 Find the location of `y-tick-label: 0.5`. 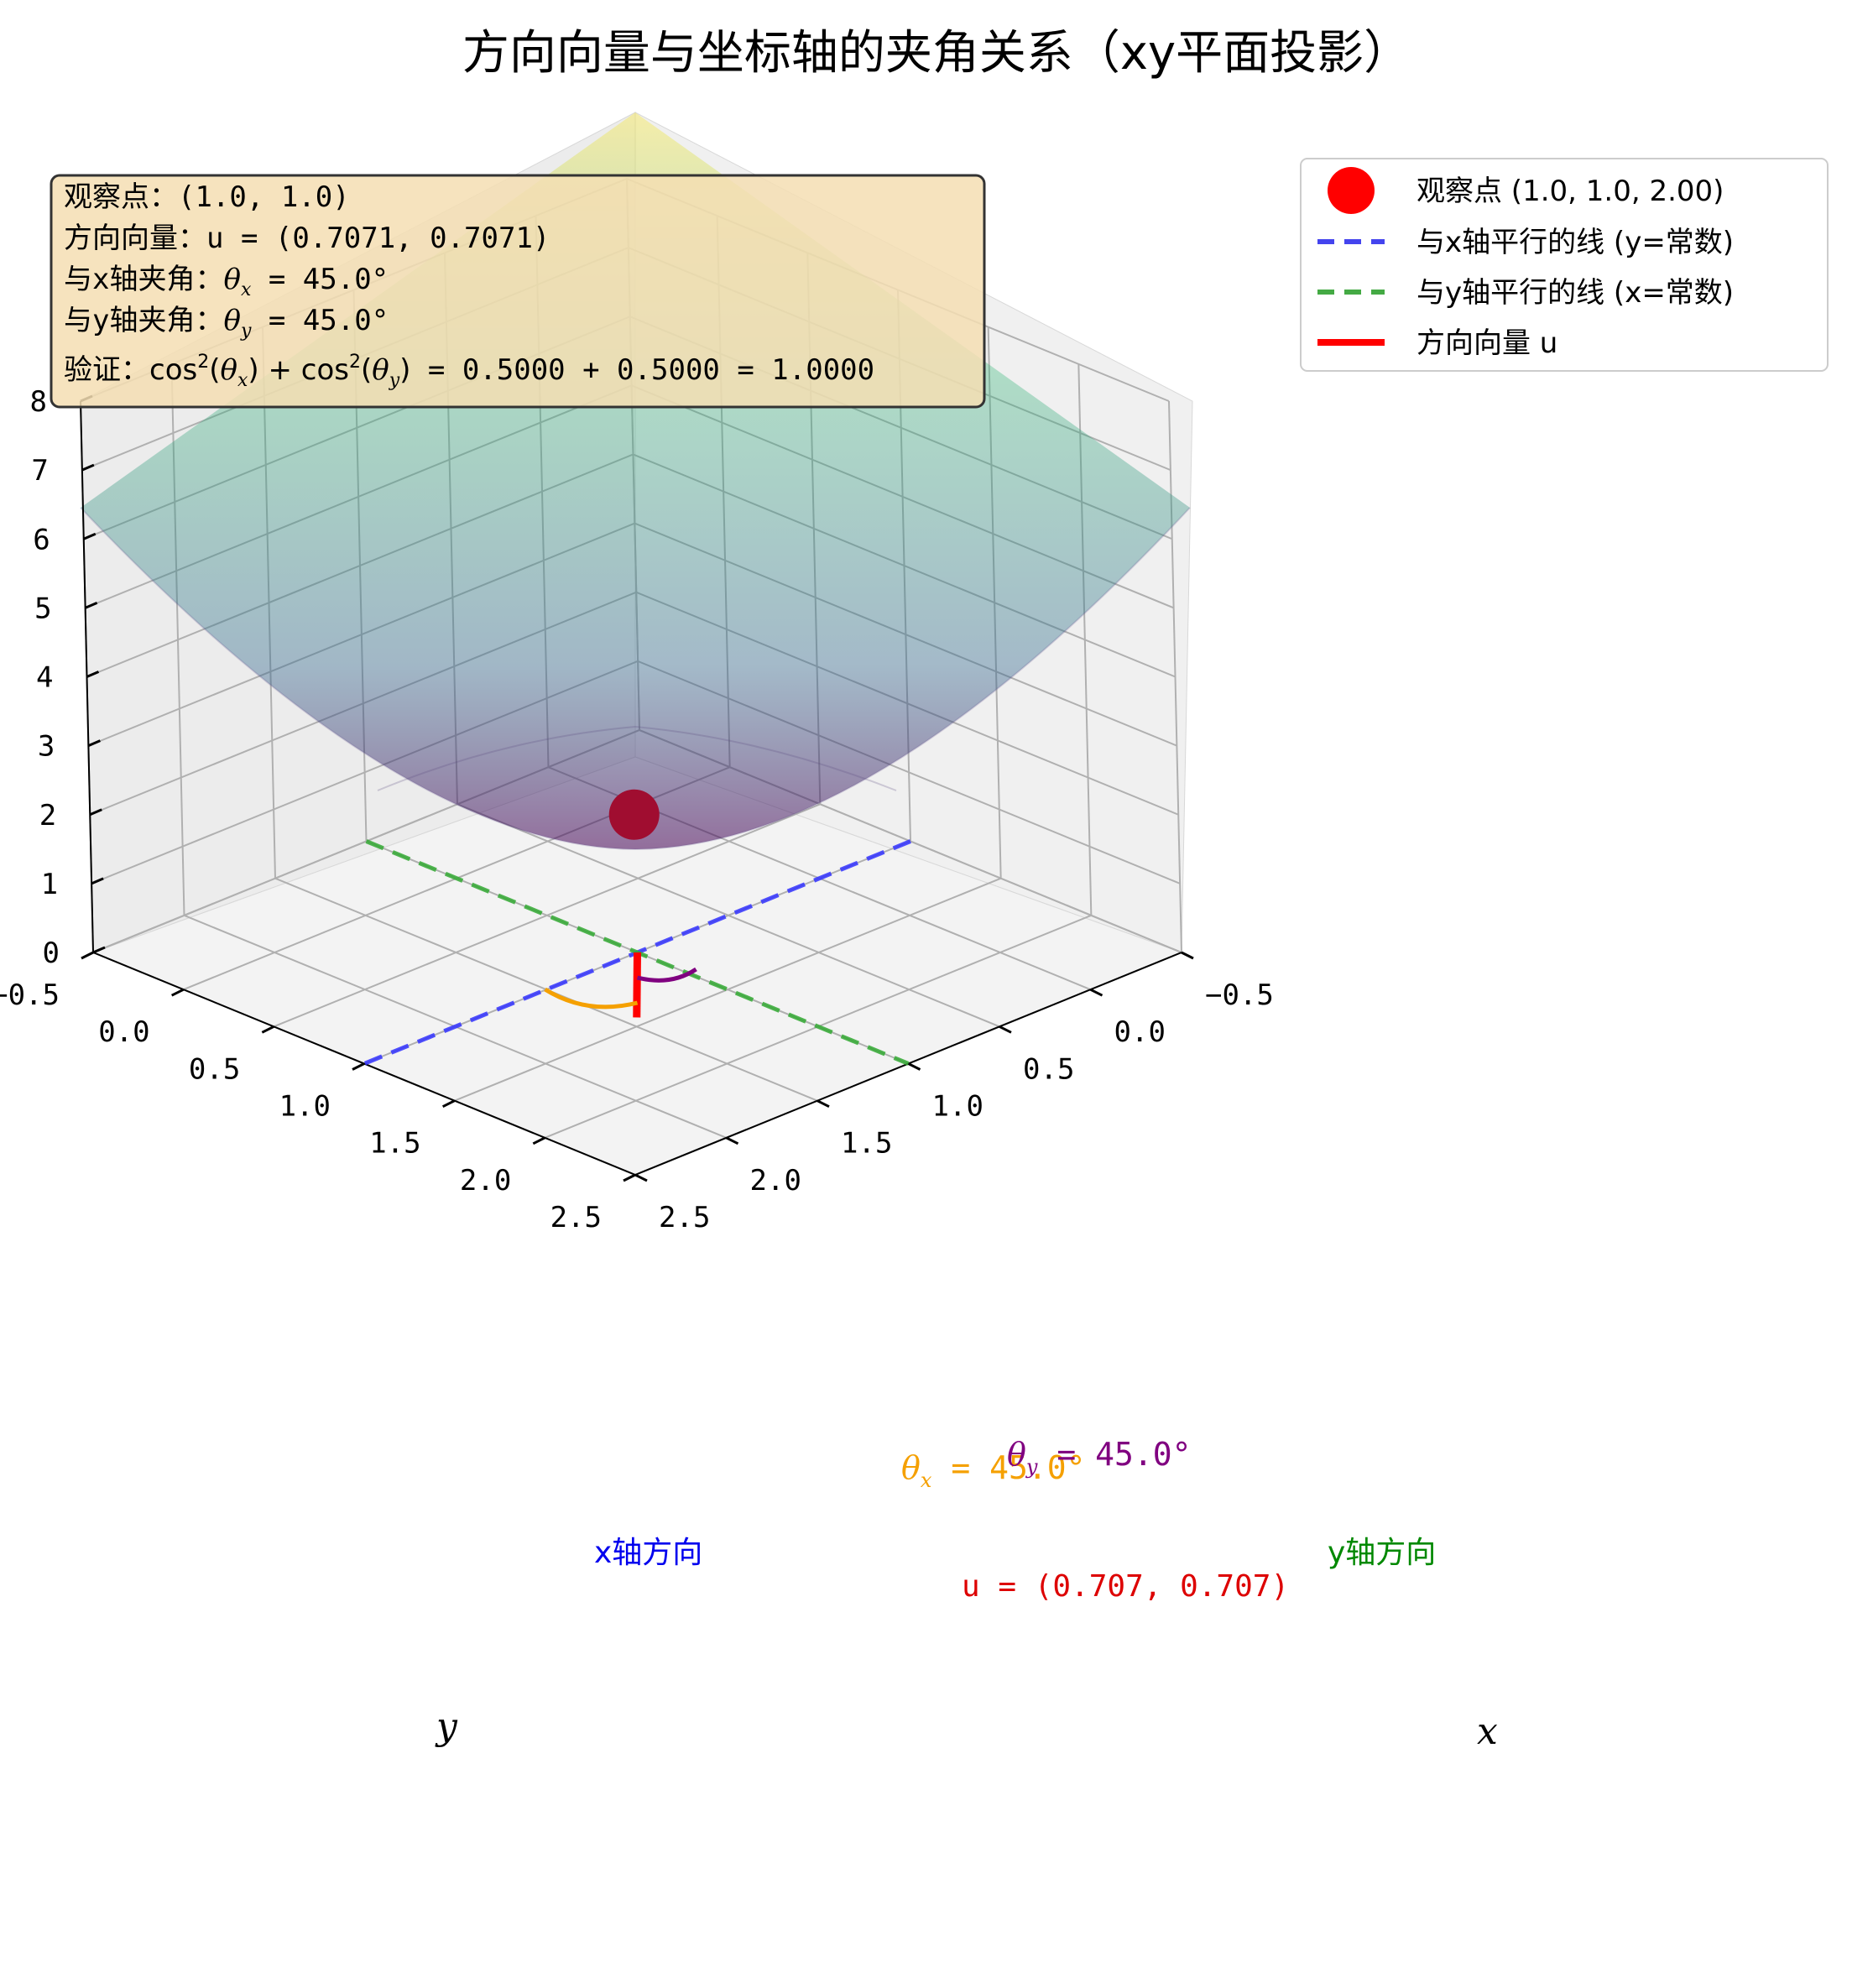

y-tick-label: 0.5 is located at coordinates (214, 1069).